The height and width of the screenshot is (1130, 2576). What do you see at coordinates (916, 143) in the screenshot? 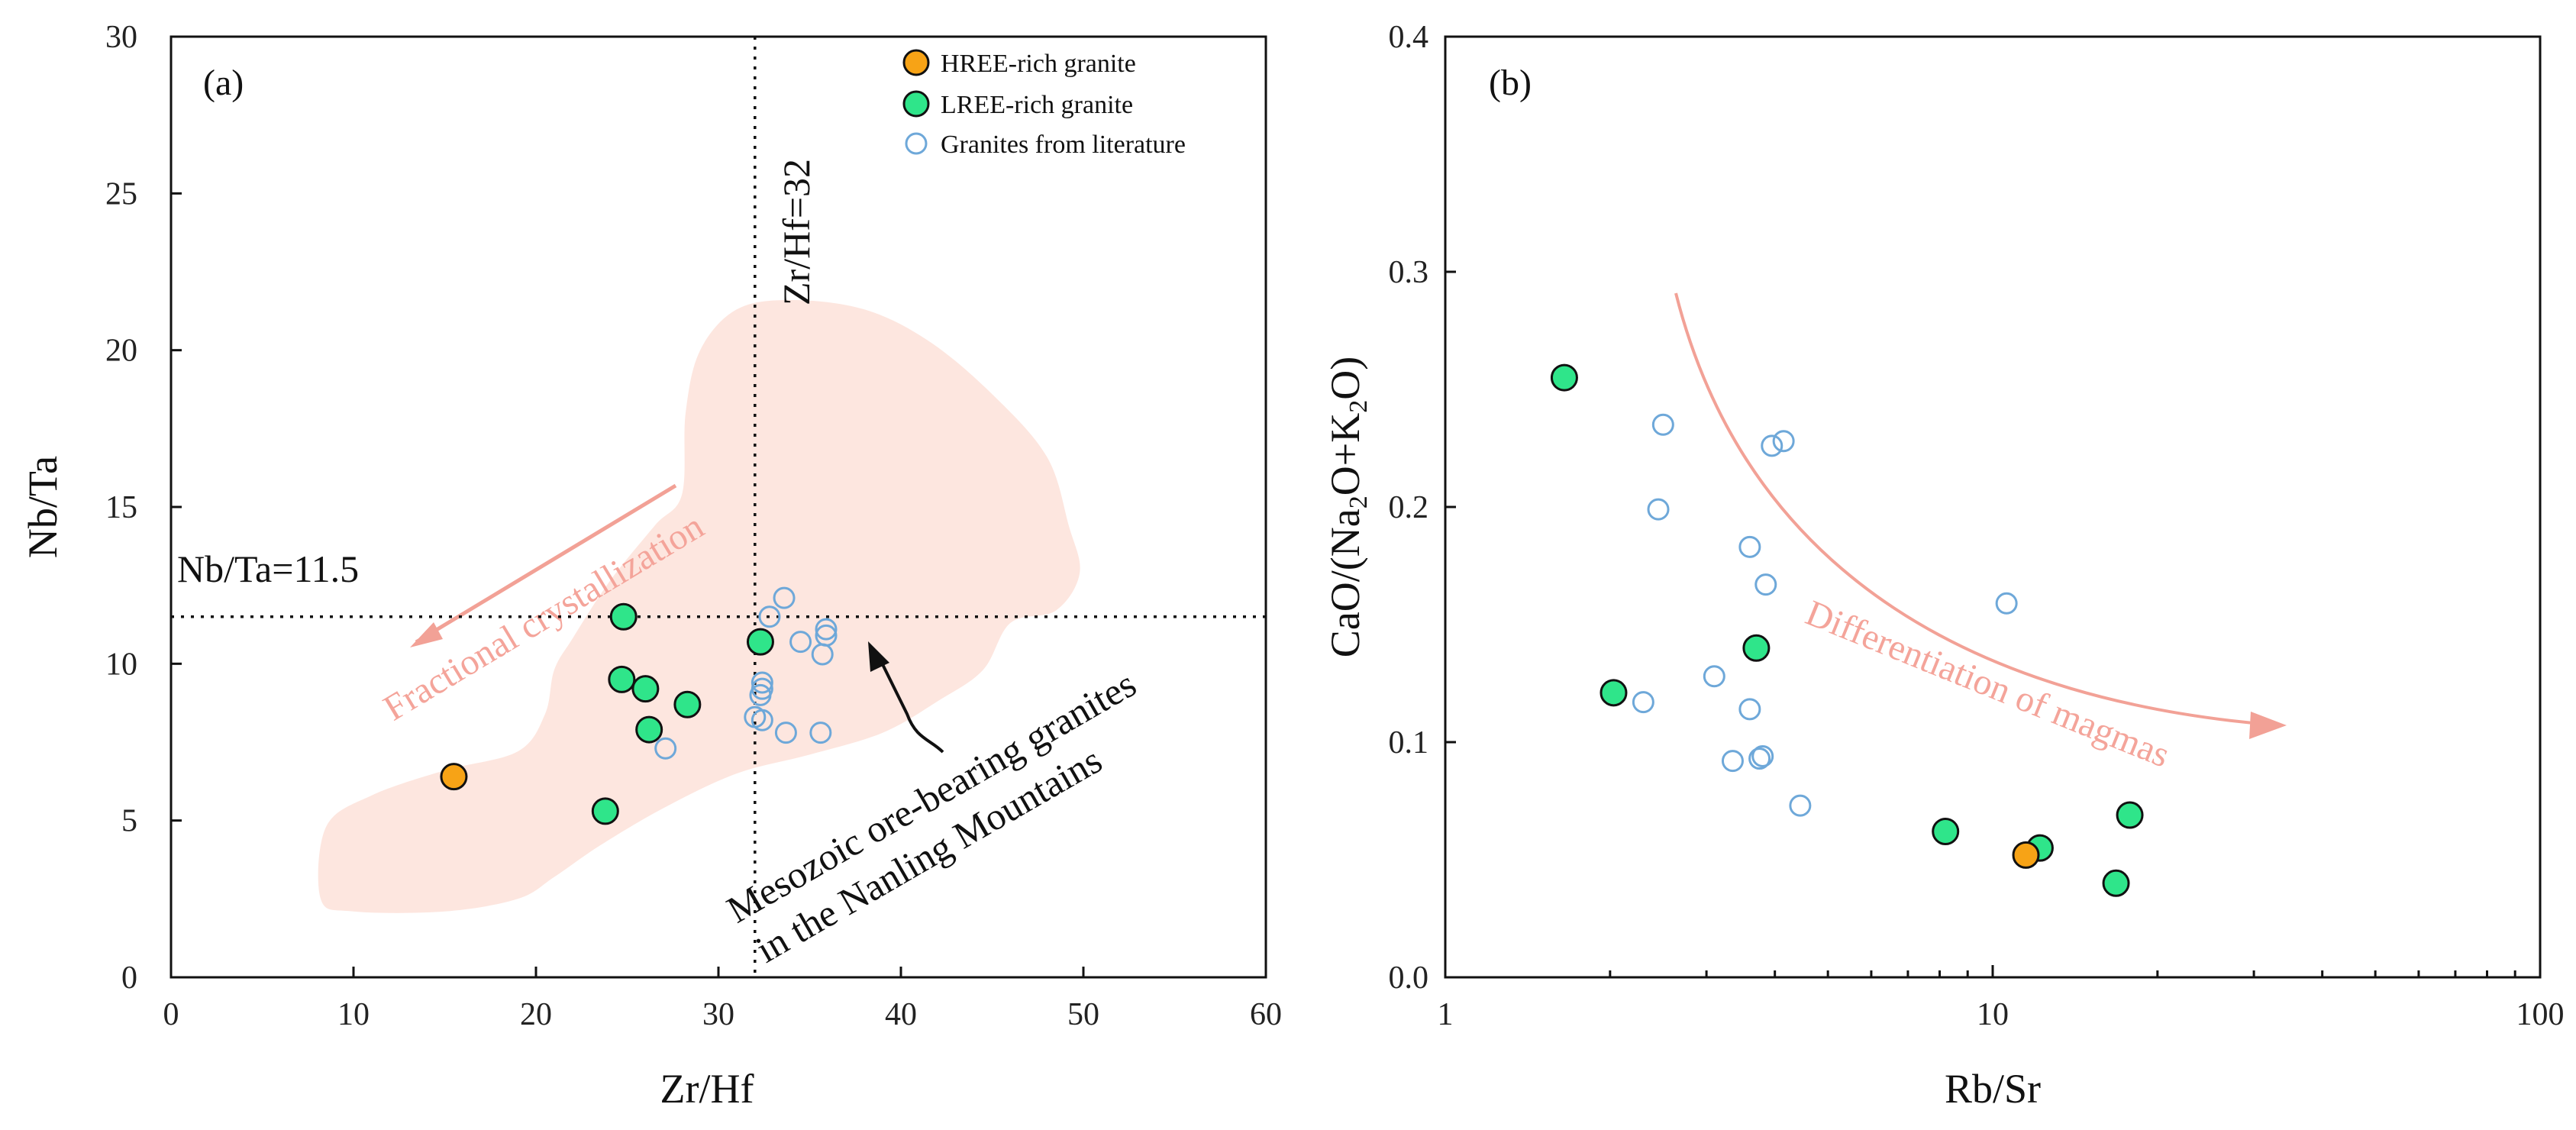
I see `legend-lit-marker` at bounding box center [916, 143].